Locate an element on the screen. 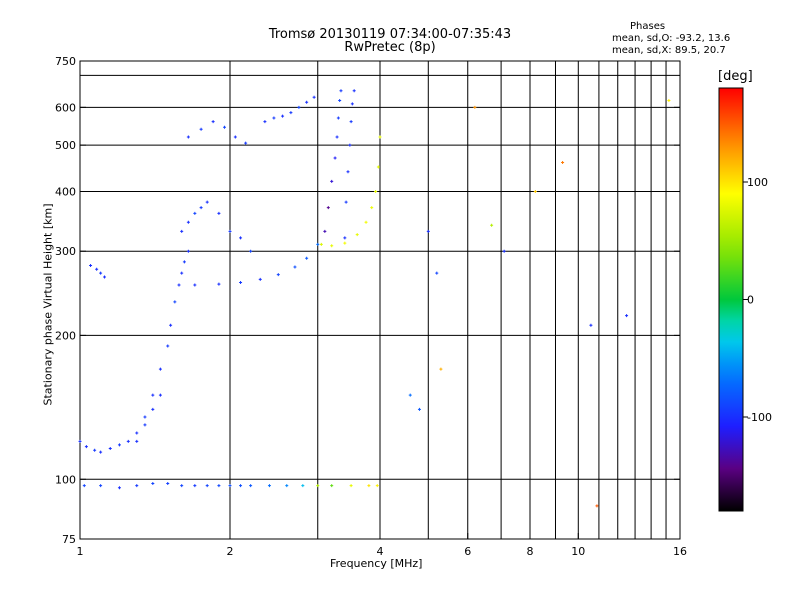 The height and width of the screenshot is (600, 800). y-tick-label: 300 is located at coordinates (65, 251).